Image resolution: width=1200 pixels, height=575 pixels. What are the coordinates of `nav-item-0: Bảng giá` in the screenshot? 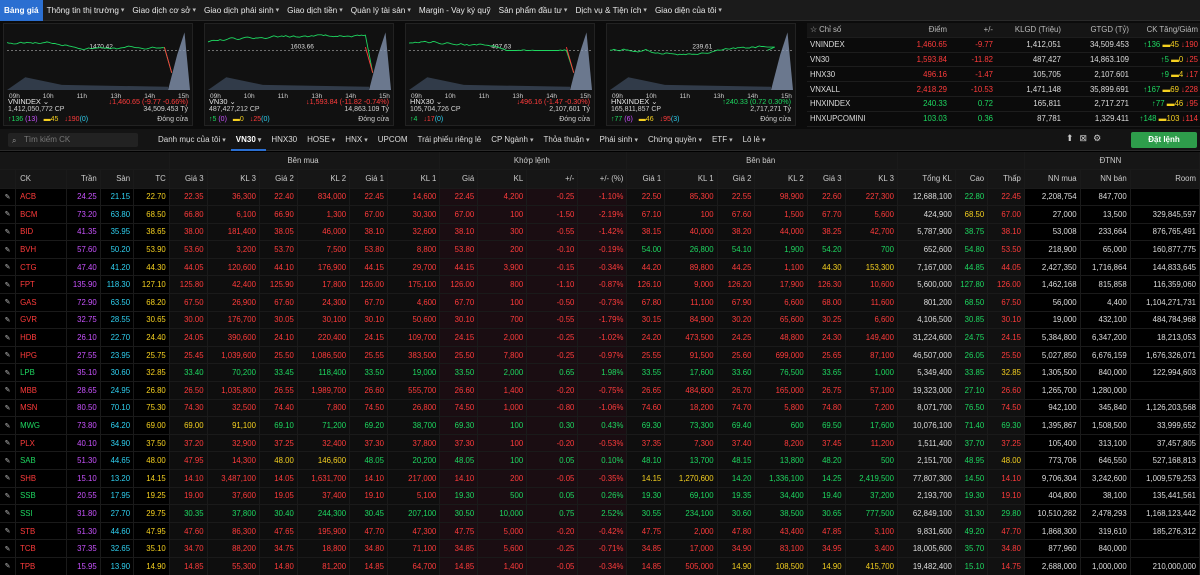 It's located at (21, 10).